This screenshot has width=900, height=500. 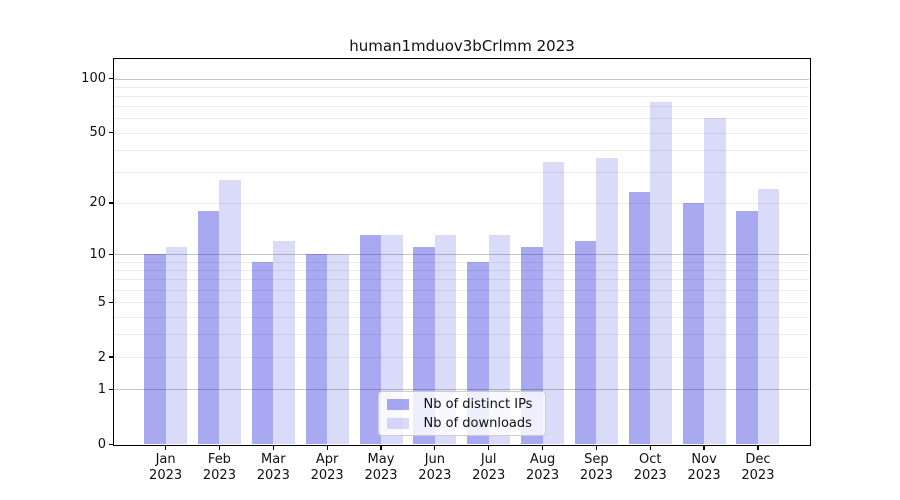 I want to click on x-tick-sep, so click(x=596, y=447).